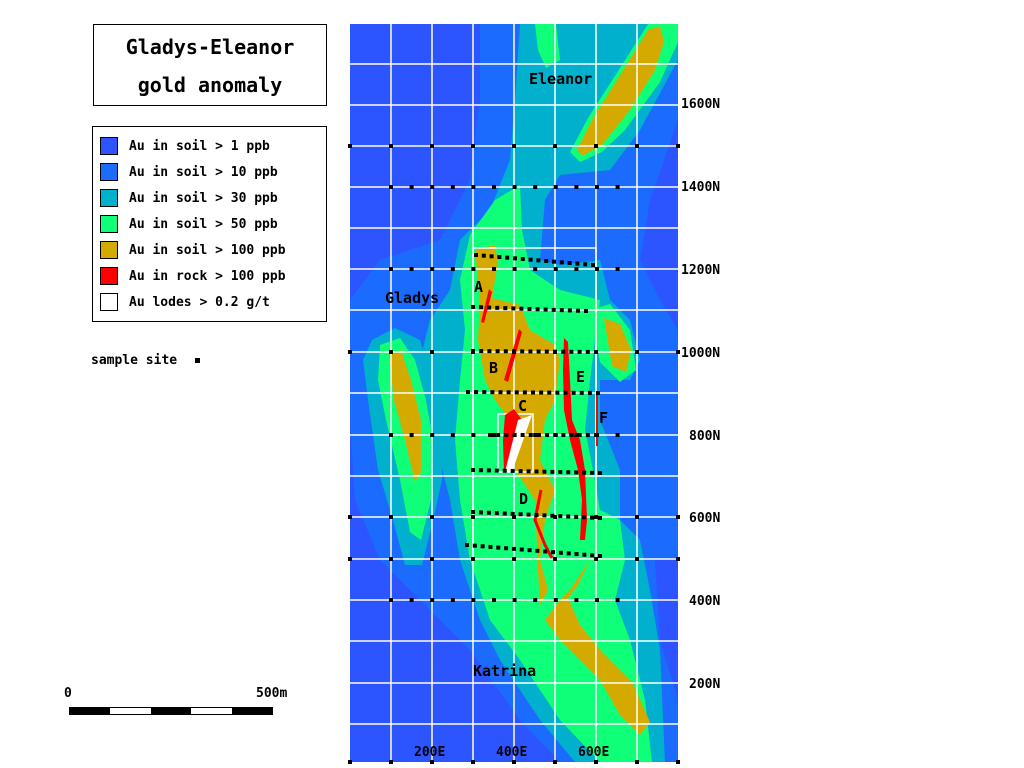  Describe the element at coordinates (203, 198) in the screenshot. I see `legend-label: Au in soil > 30 ppb` at that location.